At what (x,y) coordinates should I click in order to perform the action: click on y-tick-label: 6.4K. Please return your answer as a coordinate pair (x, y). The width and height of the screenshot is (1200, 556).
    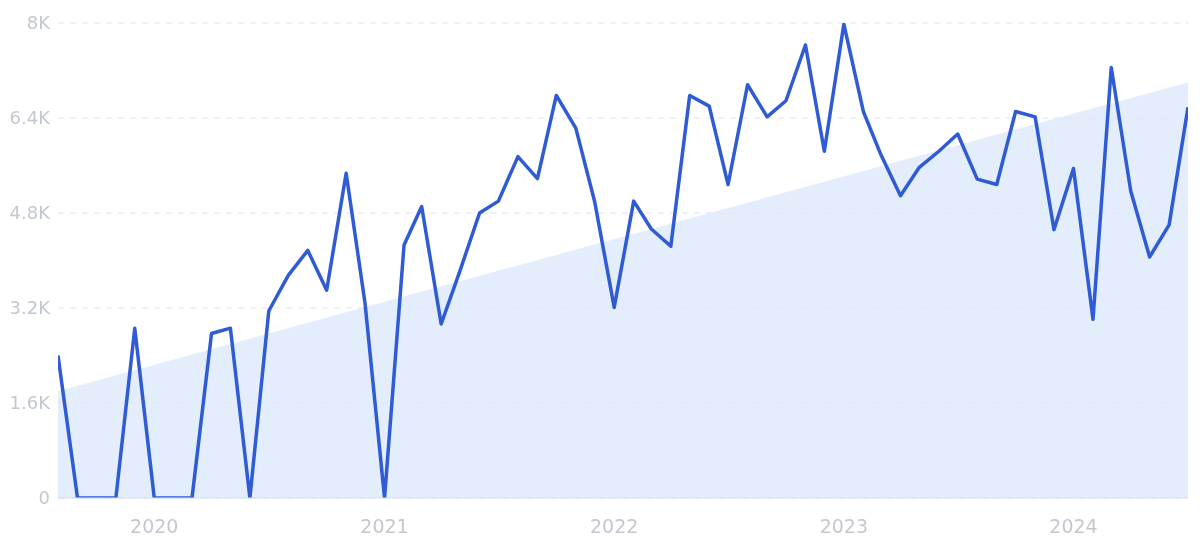
    Looking at the image, I should click on (30, 118).